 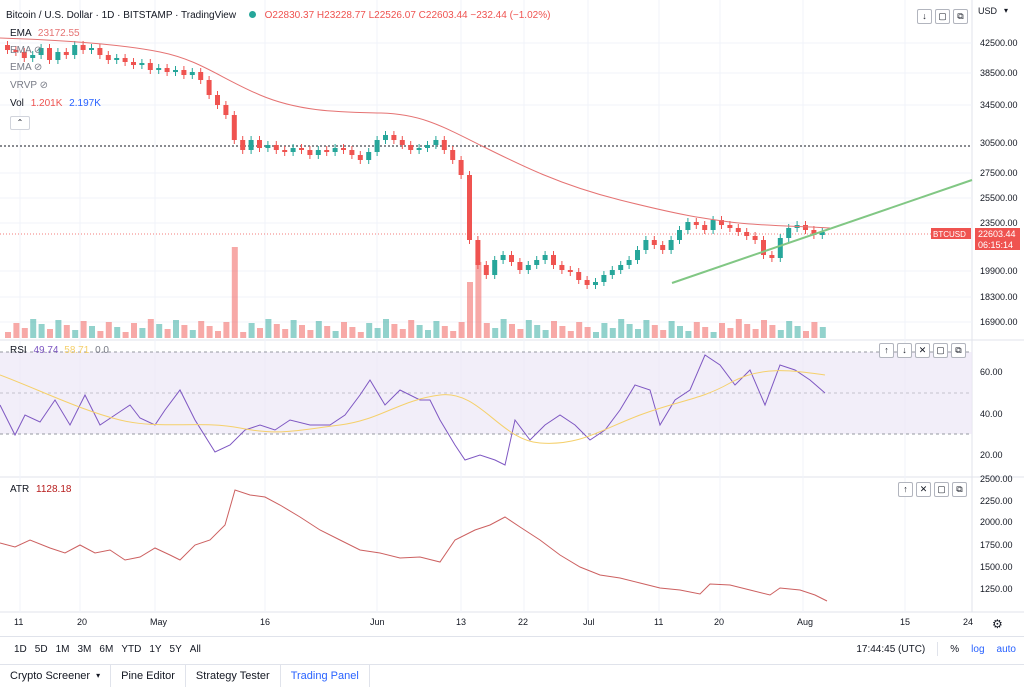 I want to click on collapse-legend-button: ⌃, so click(x=20, y=123).